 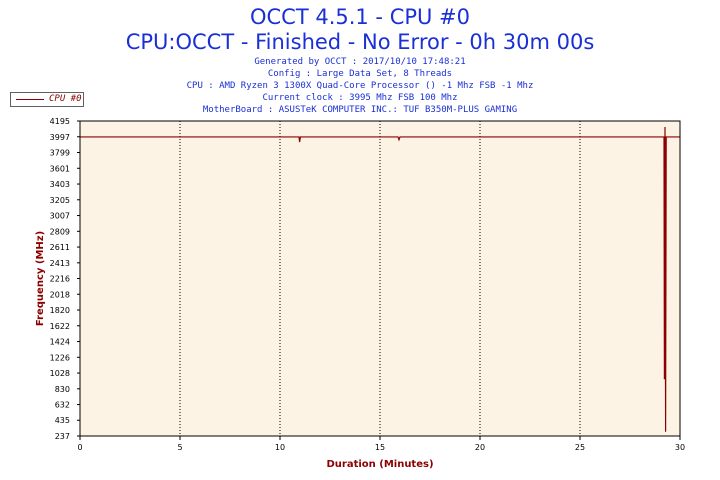 I want to click on legend: CPU #0, so click(x=47, y=99).